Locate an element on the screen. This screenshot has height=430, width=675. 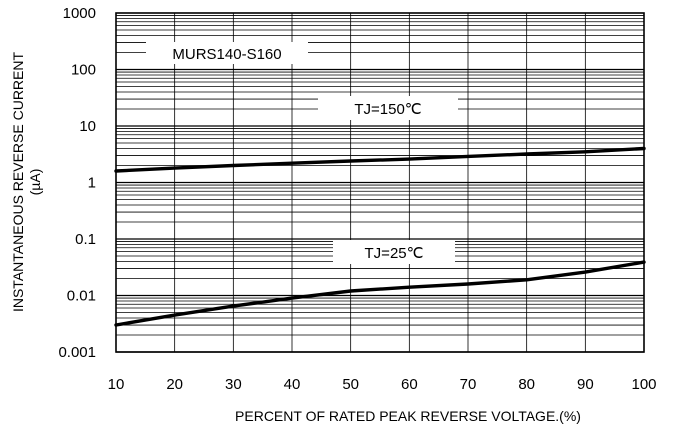
annotation-model: MURS140-S160 is located at coordinates (227, 53).